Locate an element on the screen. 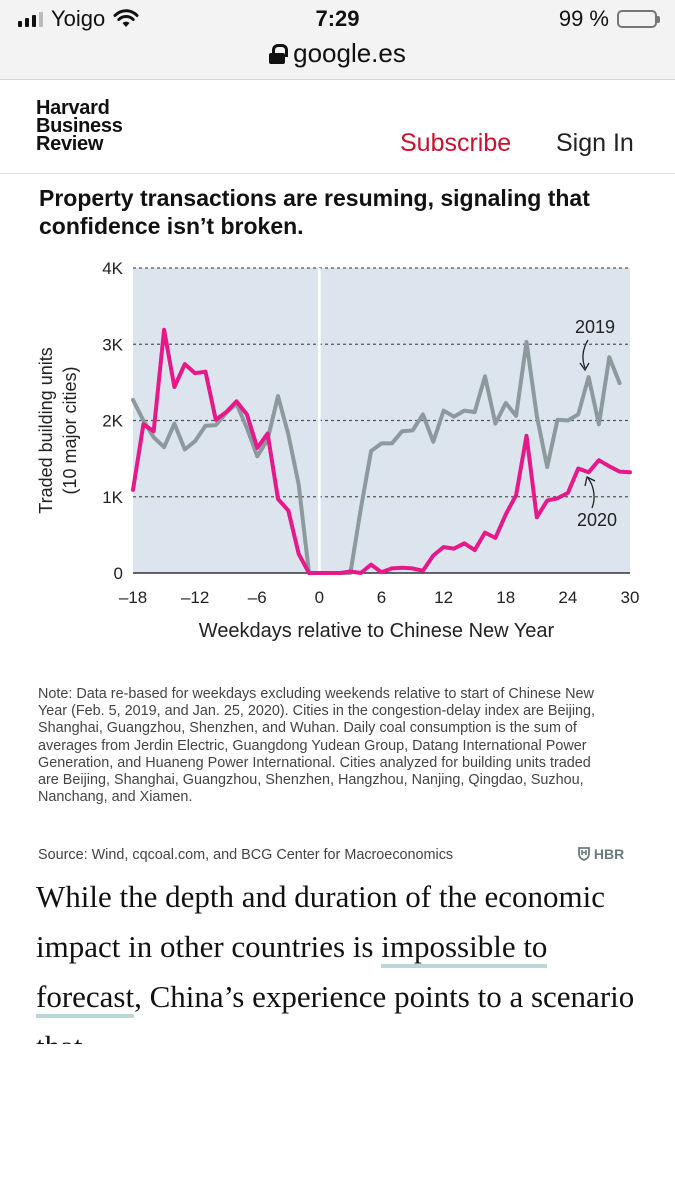  status-right: 99 % is located at coordinates (609, 19).